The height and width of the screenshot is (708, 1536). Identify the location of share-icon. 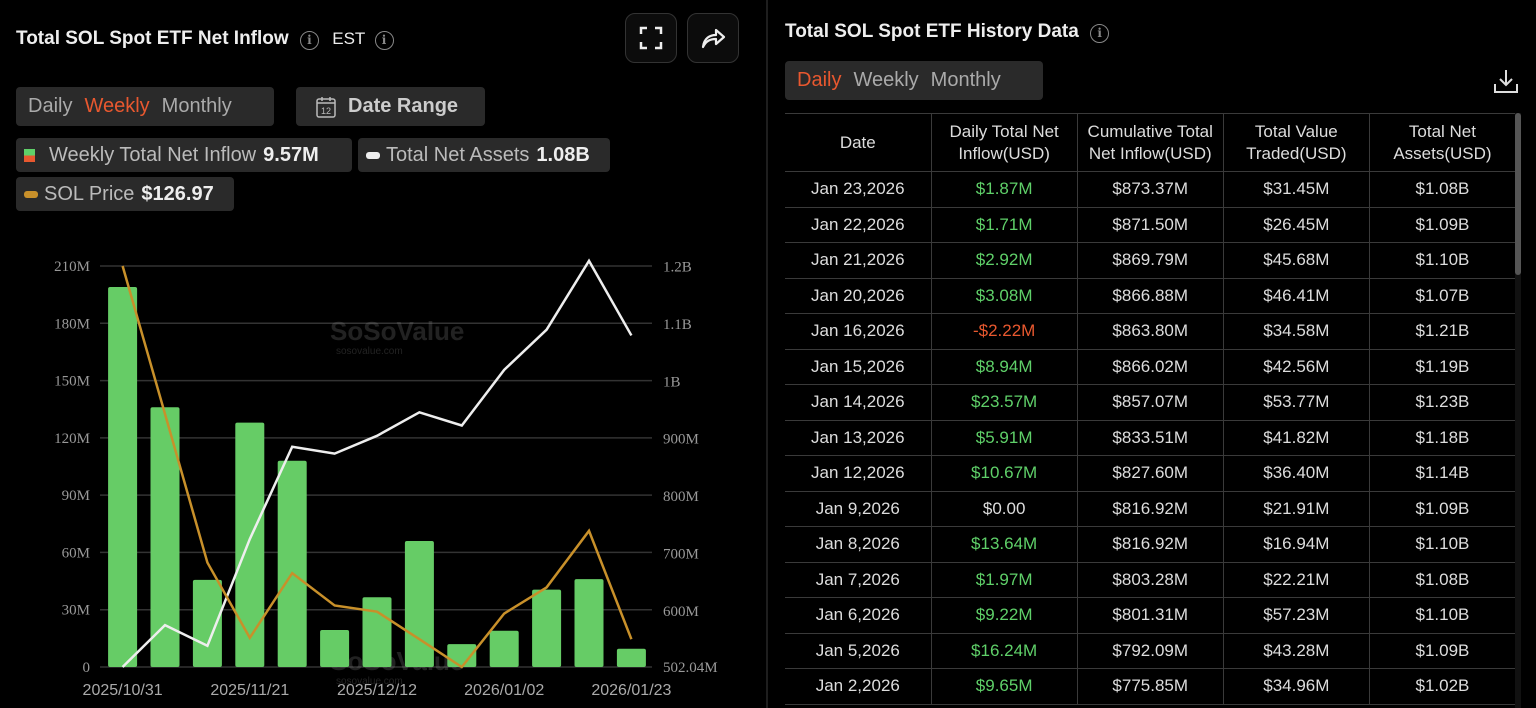
(713, 38).